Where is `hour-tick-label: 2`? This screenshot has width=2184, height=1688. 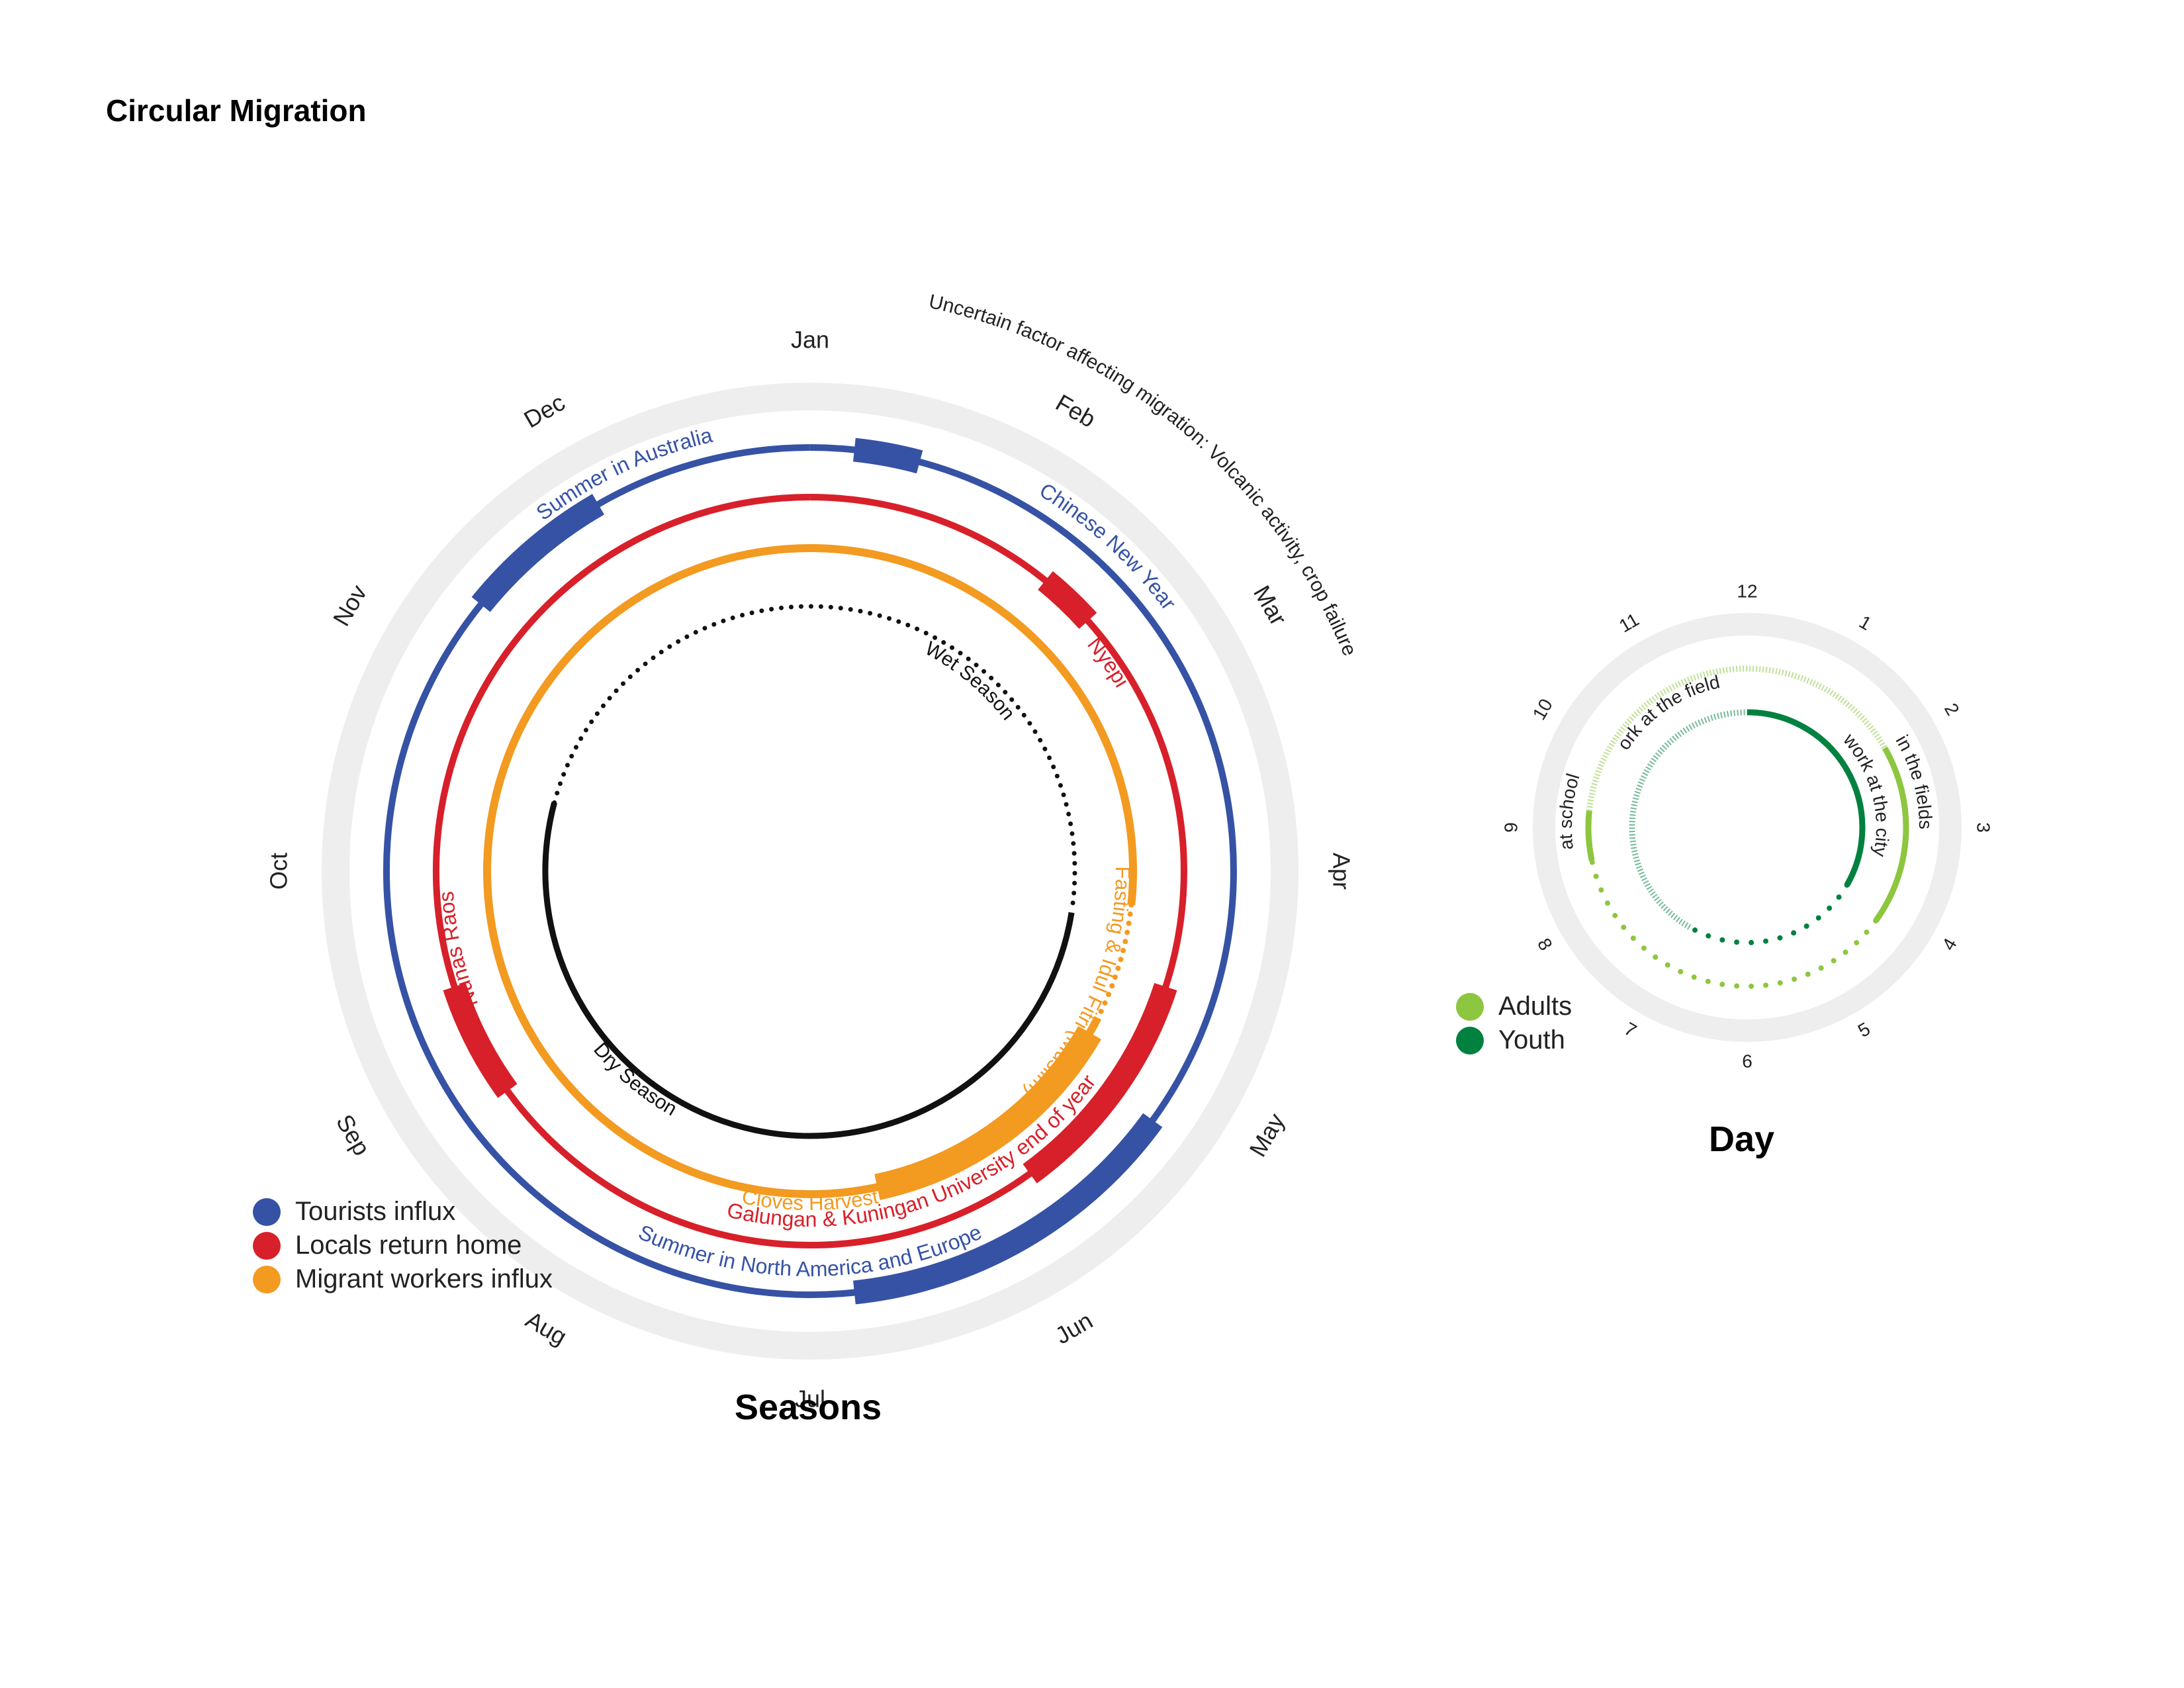
hour-tick-label: 2 is located at coordinates (1952, 709).